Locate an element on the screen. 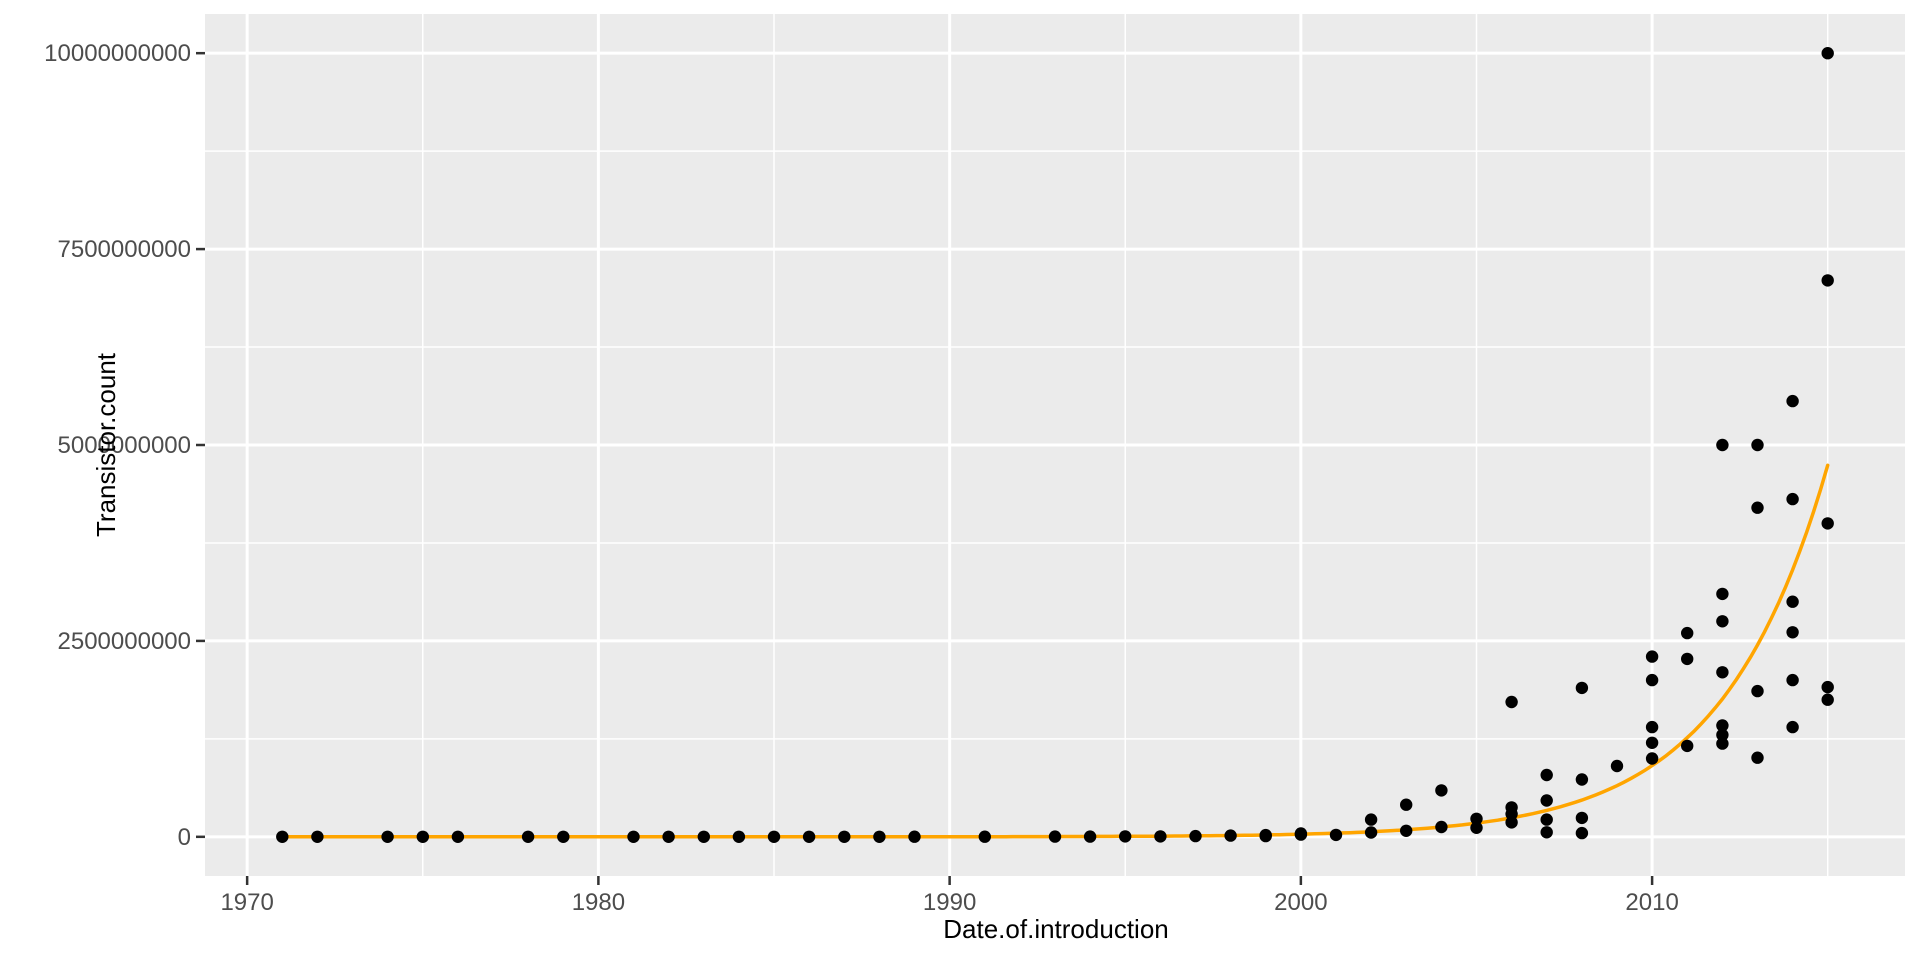  y-tick-label-2: 5000000000 is located at coordinates (124, 445).